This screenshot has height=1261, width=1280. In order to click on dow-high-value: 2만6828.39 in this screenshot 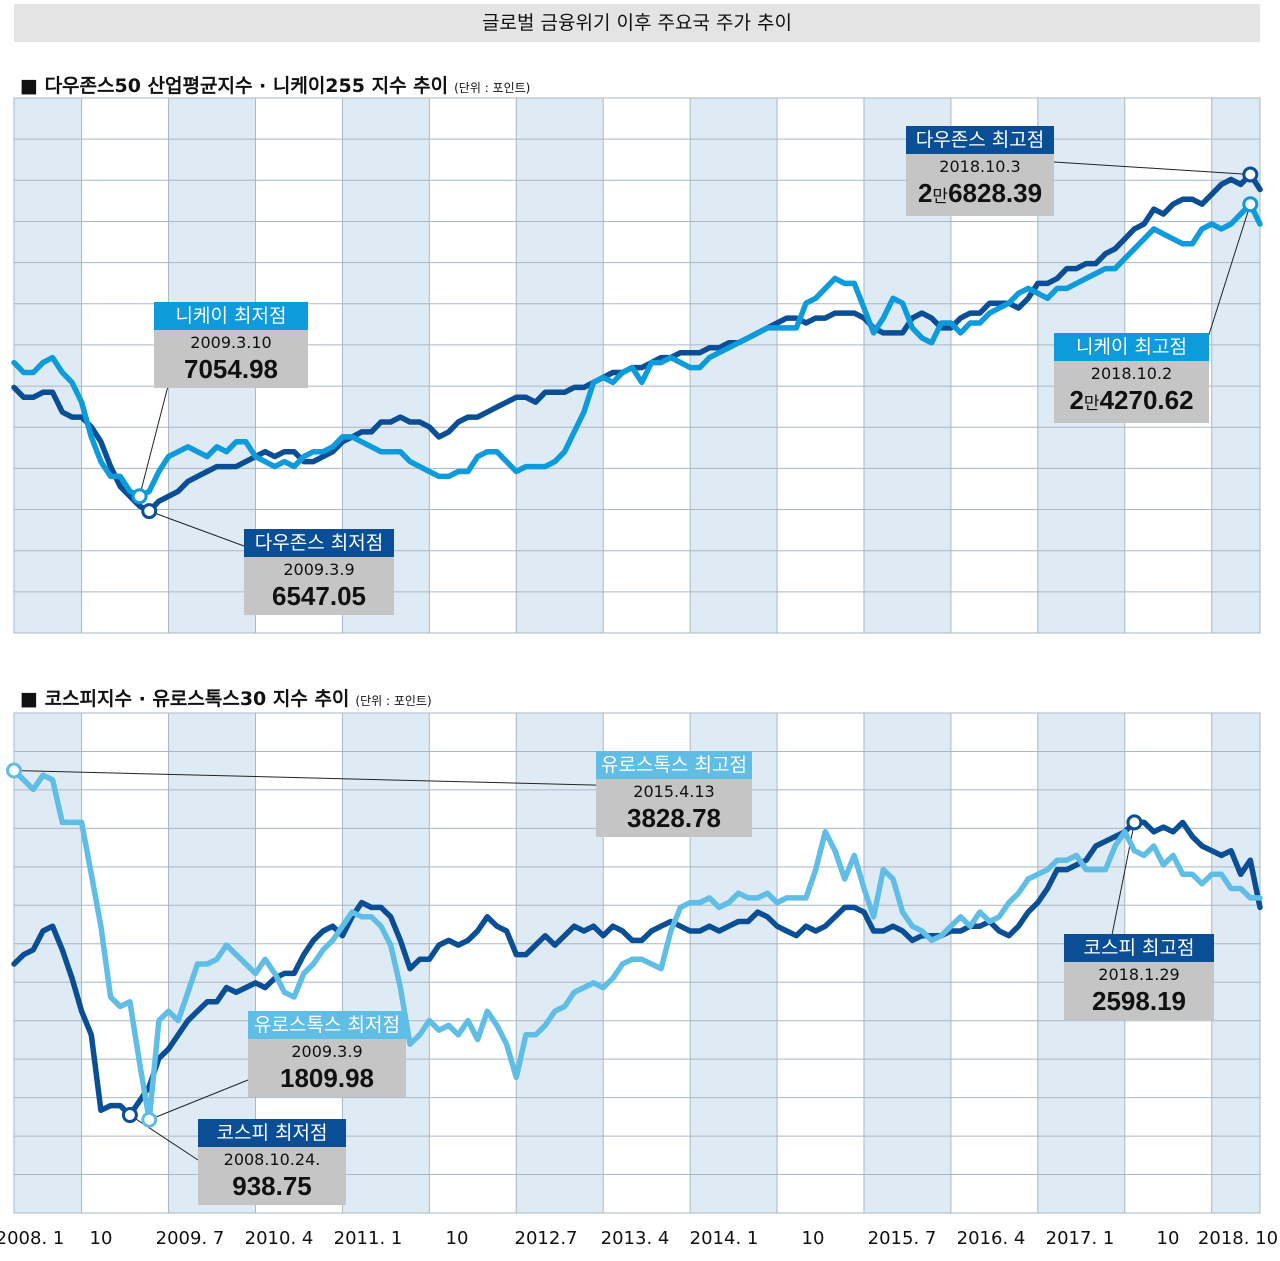, I will do `click(980, 195)`.